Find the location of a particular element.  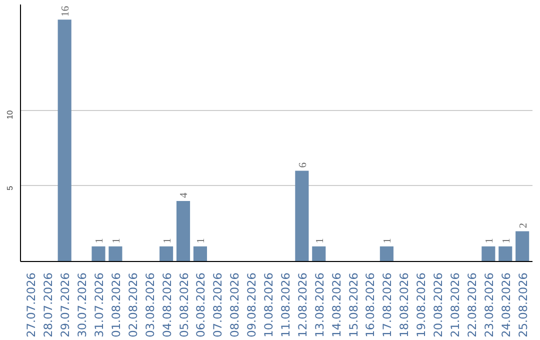

x-tick-label: 03.08.2026 is located at coordinates (149, 305).